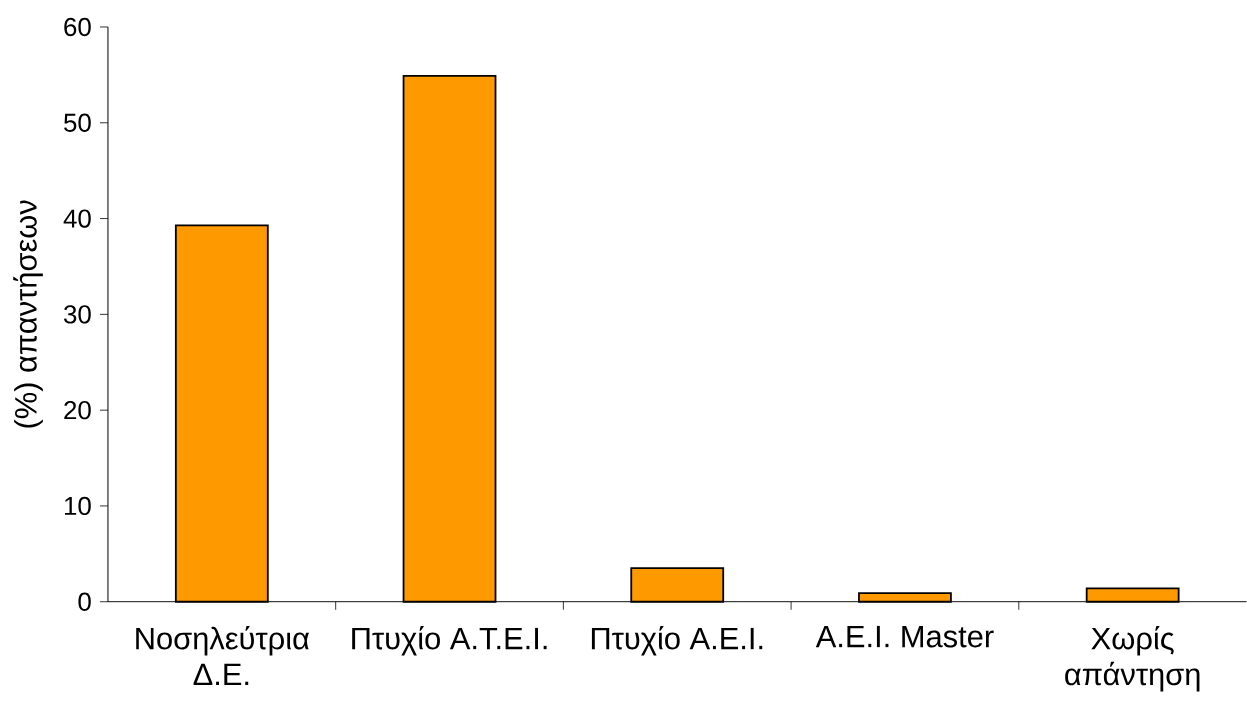  Describe the element at coordinates (223, 656) in the screenshot. I see `x-tick-label: Νοσηλεύτρια Δ.Ε.` at that location.